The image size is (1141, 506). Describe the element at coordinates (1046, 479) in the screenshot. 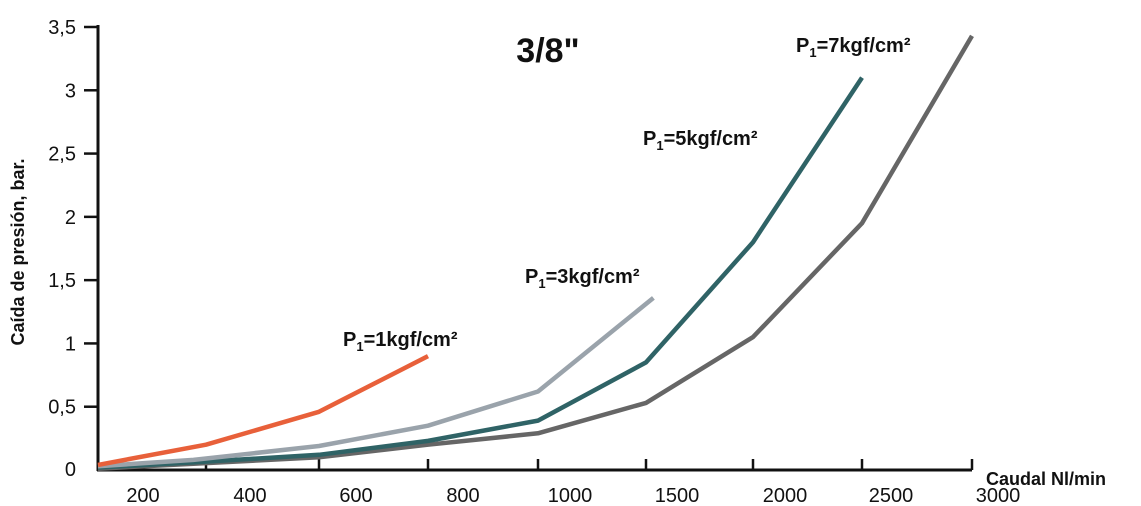

I see `x-axis-label: Caudal Nl/min` at that location.